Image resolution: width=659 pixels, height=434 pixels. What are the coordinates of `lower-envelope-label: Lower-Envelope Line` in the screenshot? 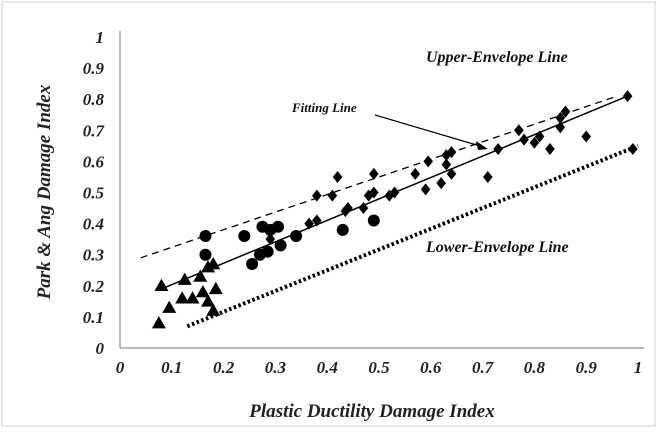 It's located at (497, 247).